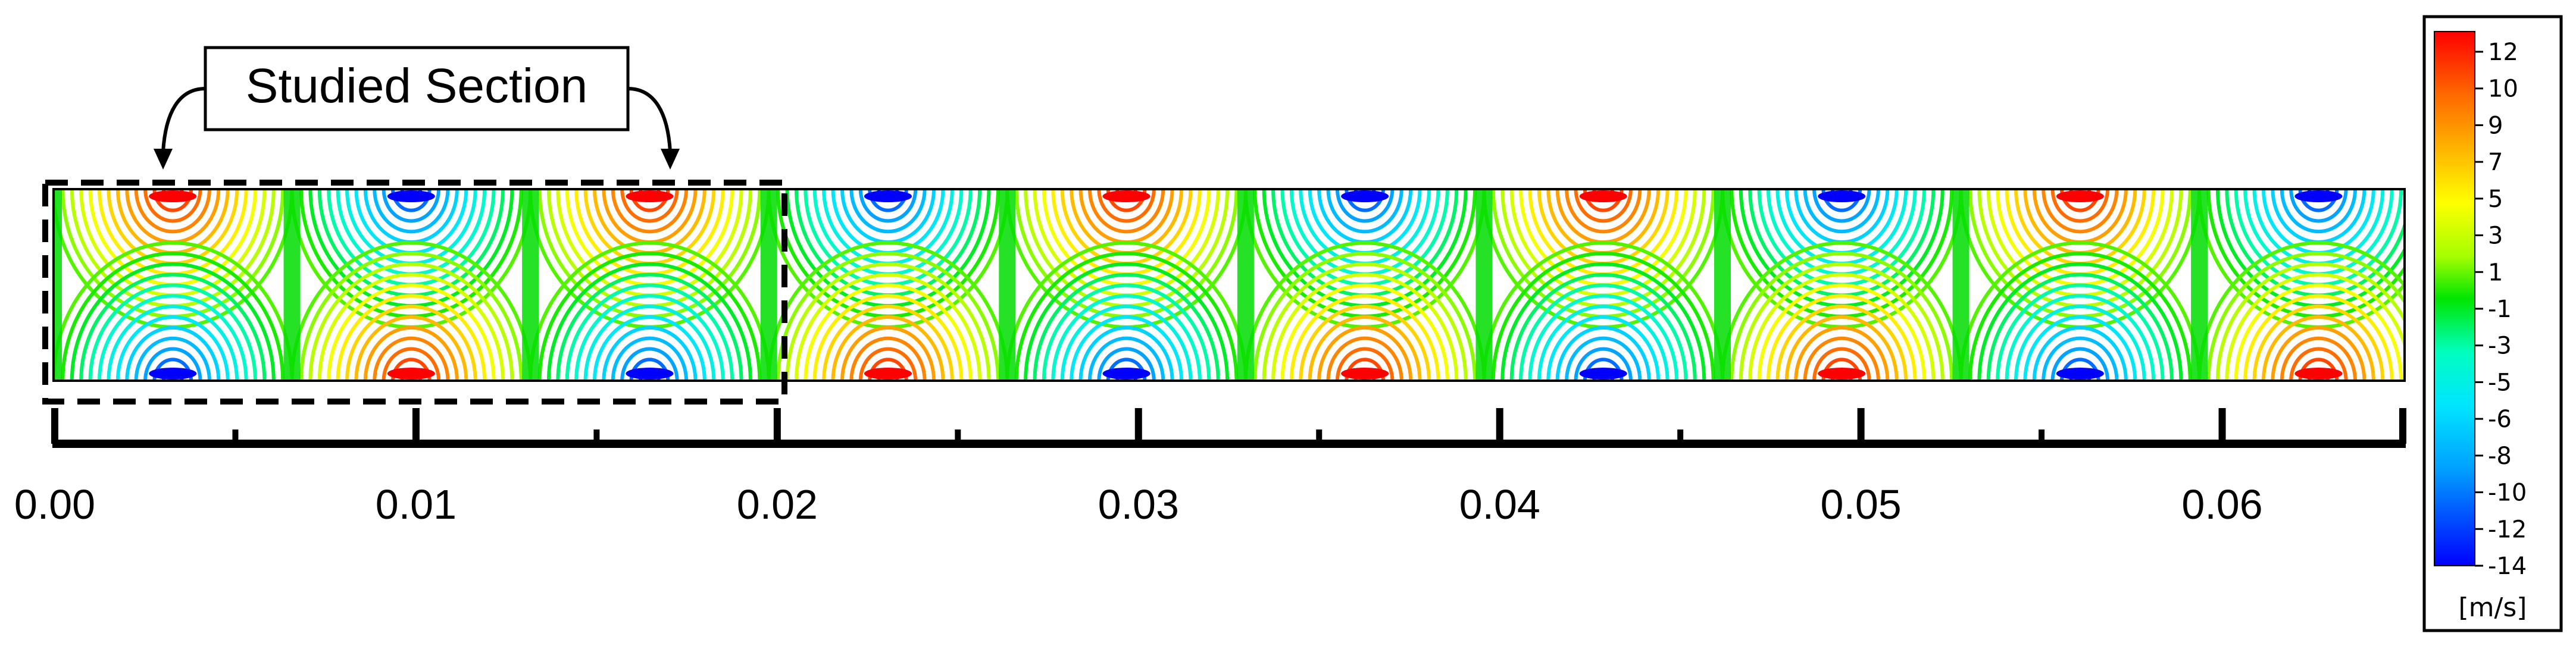 The image size is (2576, 649). Describe the element at coordinates (2492, 323) in the screenshot. I see `colorbar: 12 10 9 7 5 3 1 -1 -3 -5 -6 -8 -10 -12 -14 [m/s]` at that location.